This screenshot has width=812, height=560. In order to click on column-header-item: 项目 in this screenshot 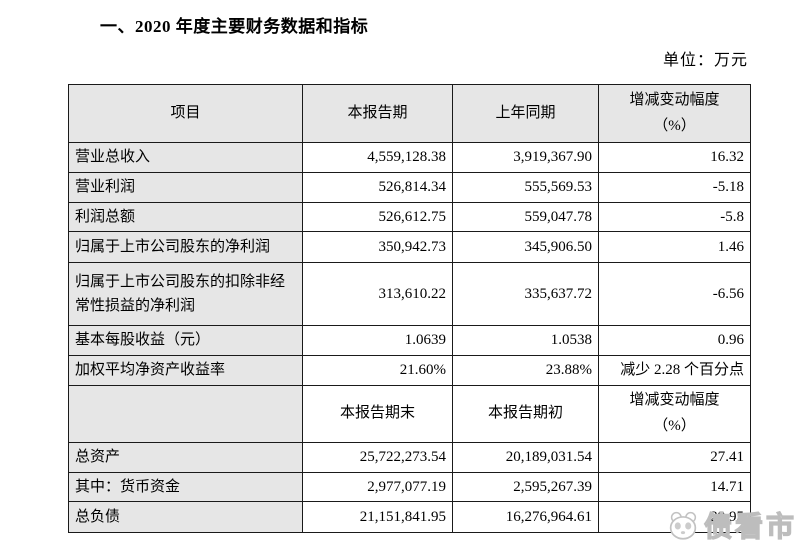, I will do `click(185, 113)`.